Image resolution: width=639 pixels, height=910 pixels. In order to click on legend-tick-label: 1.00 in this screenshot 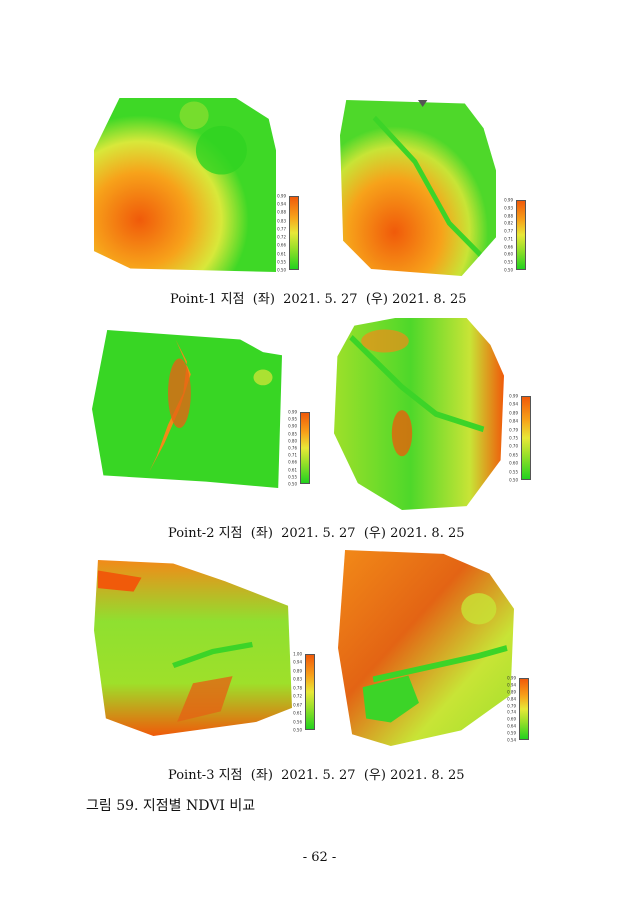, I will do `click(297, 654)`.